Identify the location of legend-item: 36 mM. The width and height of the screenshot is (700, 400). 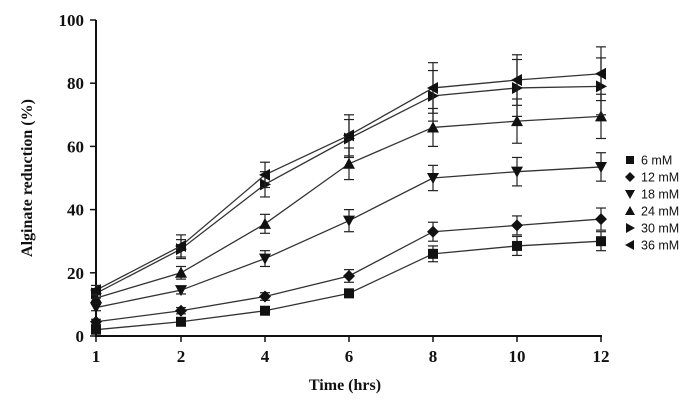
(652, 246).